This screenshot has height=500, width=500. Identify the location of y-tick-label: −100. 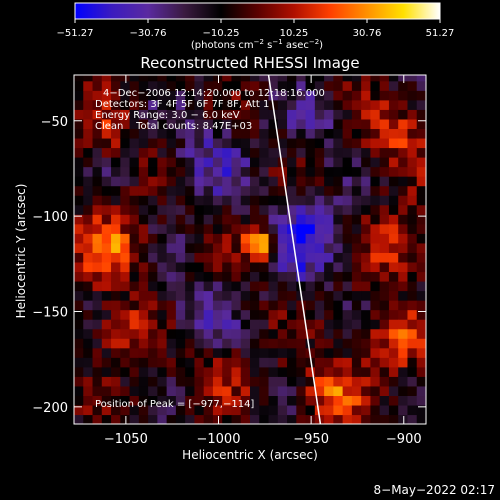
(50, 217).